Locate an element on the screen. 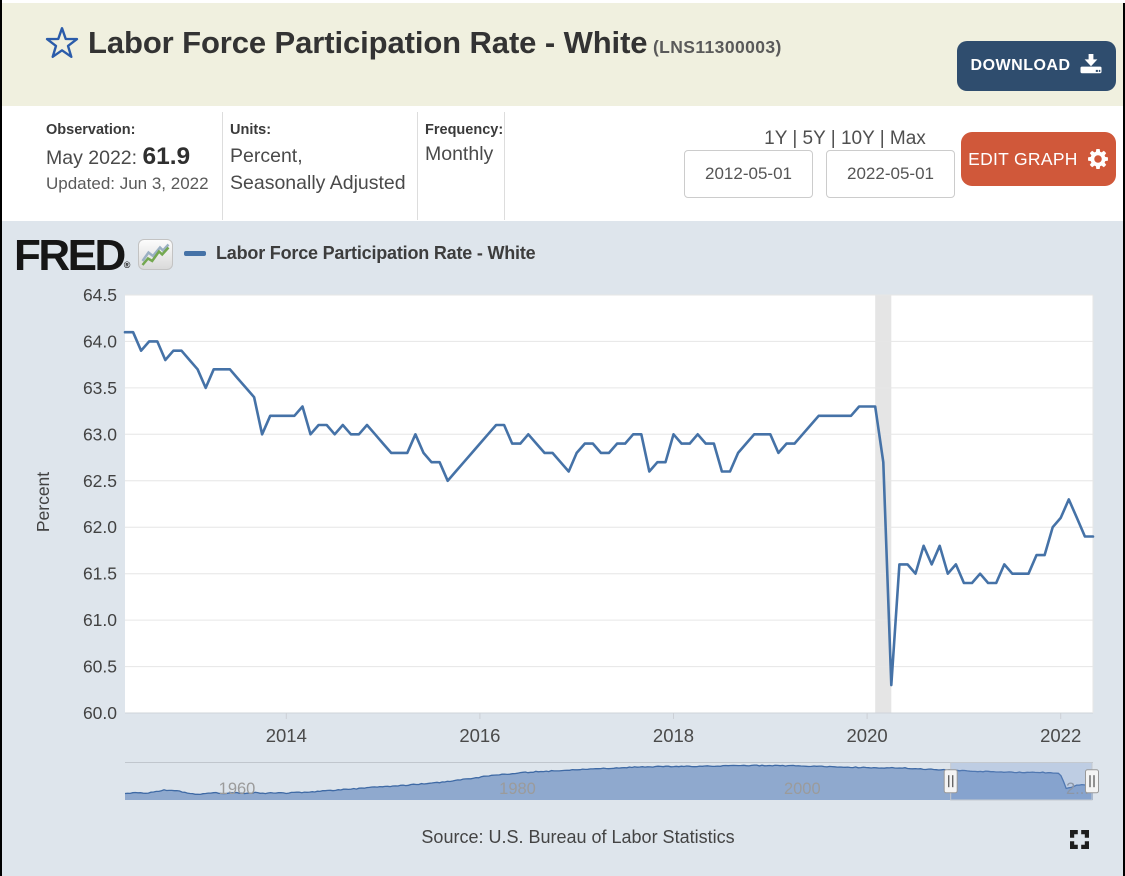 Image resolution: width=1125 pixels, height=876 pixels. svg-text: 63.5 is located at coordinates (100, 388).